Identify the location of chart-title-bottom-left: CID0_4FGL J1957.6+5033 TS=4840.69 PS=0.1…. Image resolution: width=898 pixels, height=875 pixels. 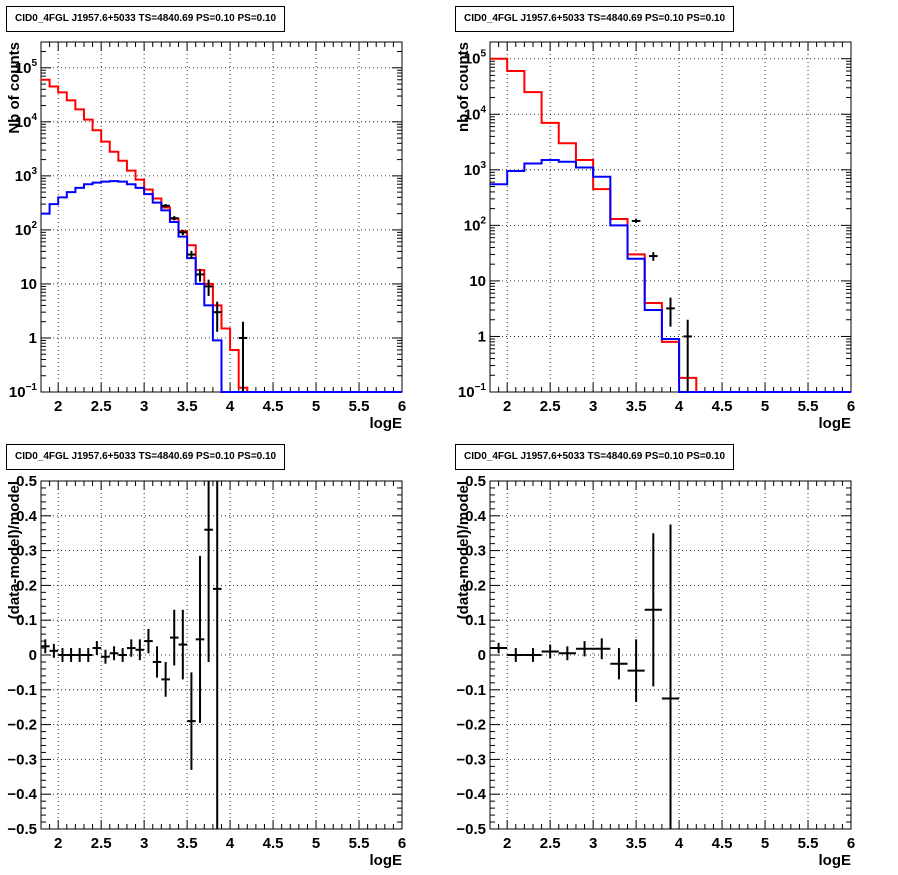
(146, 457).